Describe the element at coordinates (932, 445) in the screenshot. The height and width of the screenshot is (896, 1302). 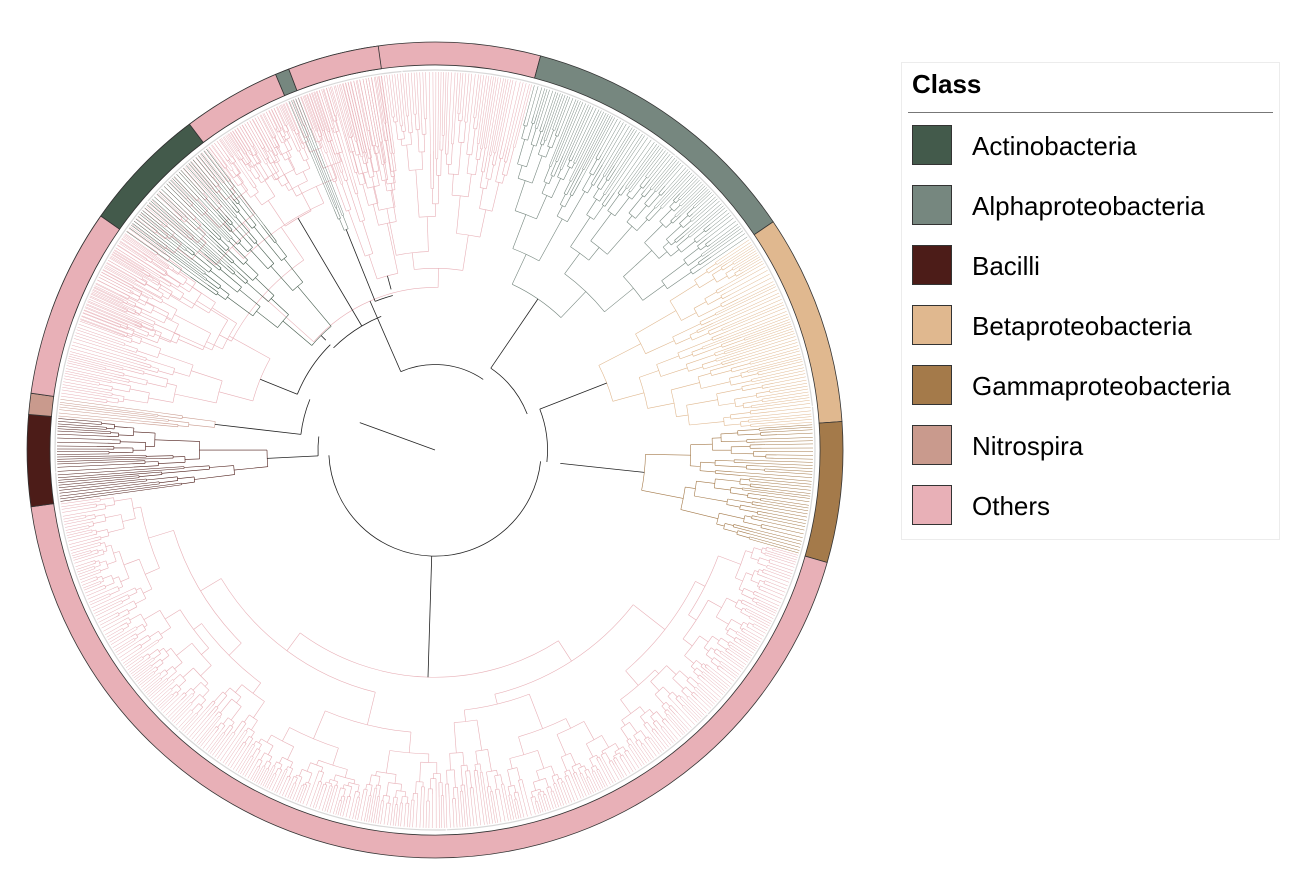
I see `legend-swatch-nitrospira` at that location.